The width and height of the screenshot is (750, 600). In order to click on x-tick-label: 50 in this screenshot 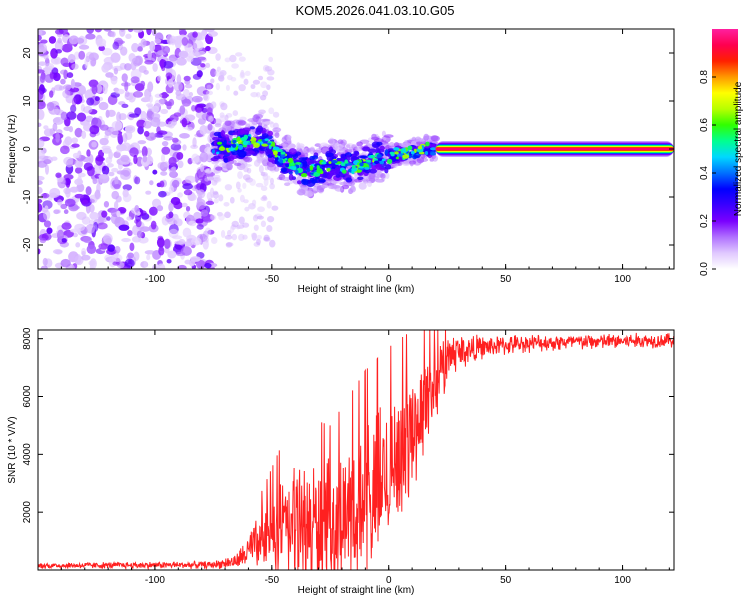, I will do `click(506, 580)`.